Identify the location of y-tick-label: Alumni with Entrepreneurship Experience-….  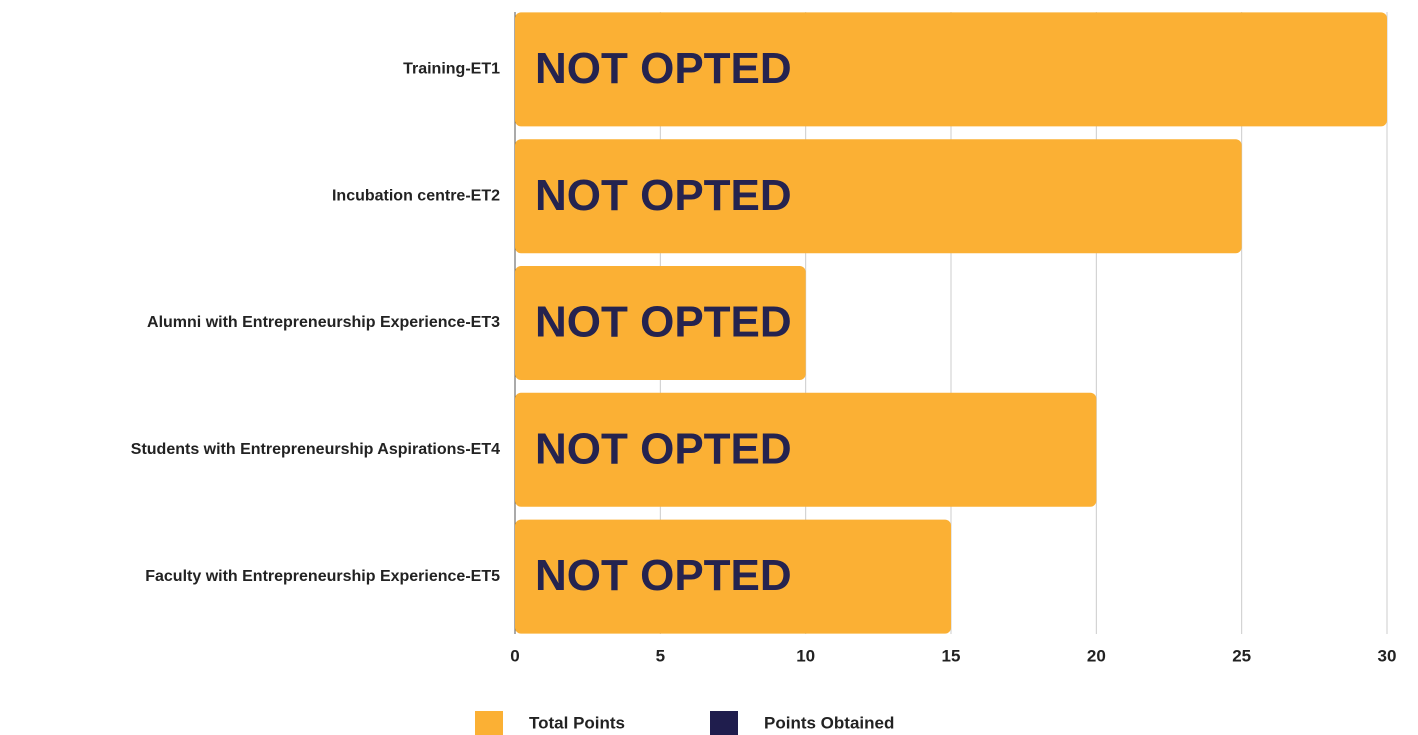
(323, 322).